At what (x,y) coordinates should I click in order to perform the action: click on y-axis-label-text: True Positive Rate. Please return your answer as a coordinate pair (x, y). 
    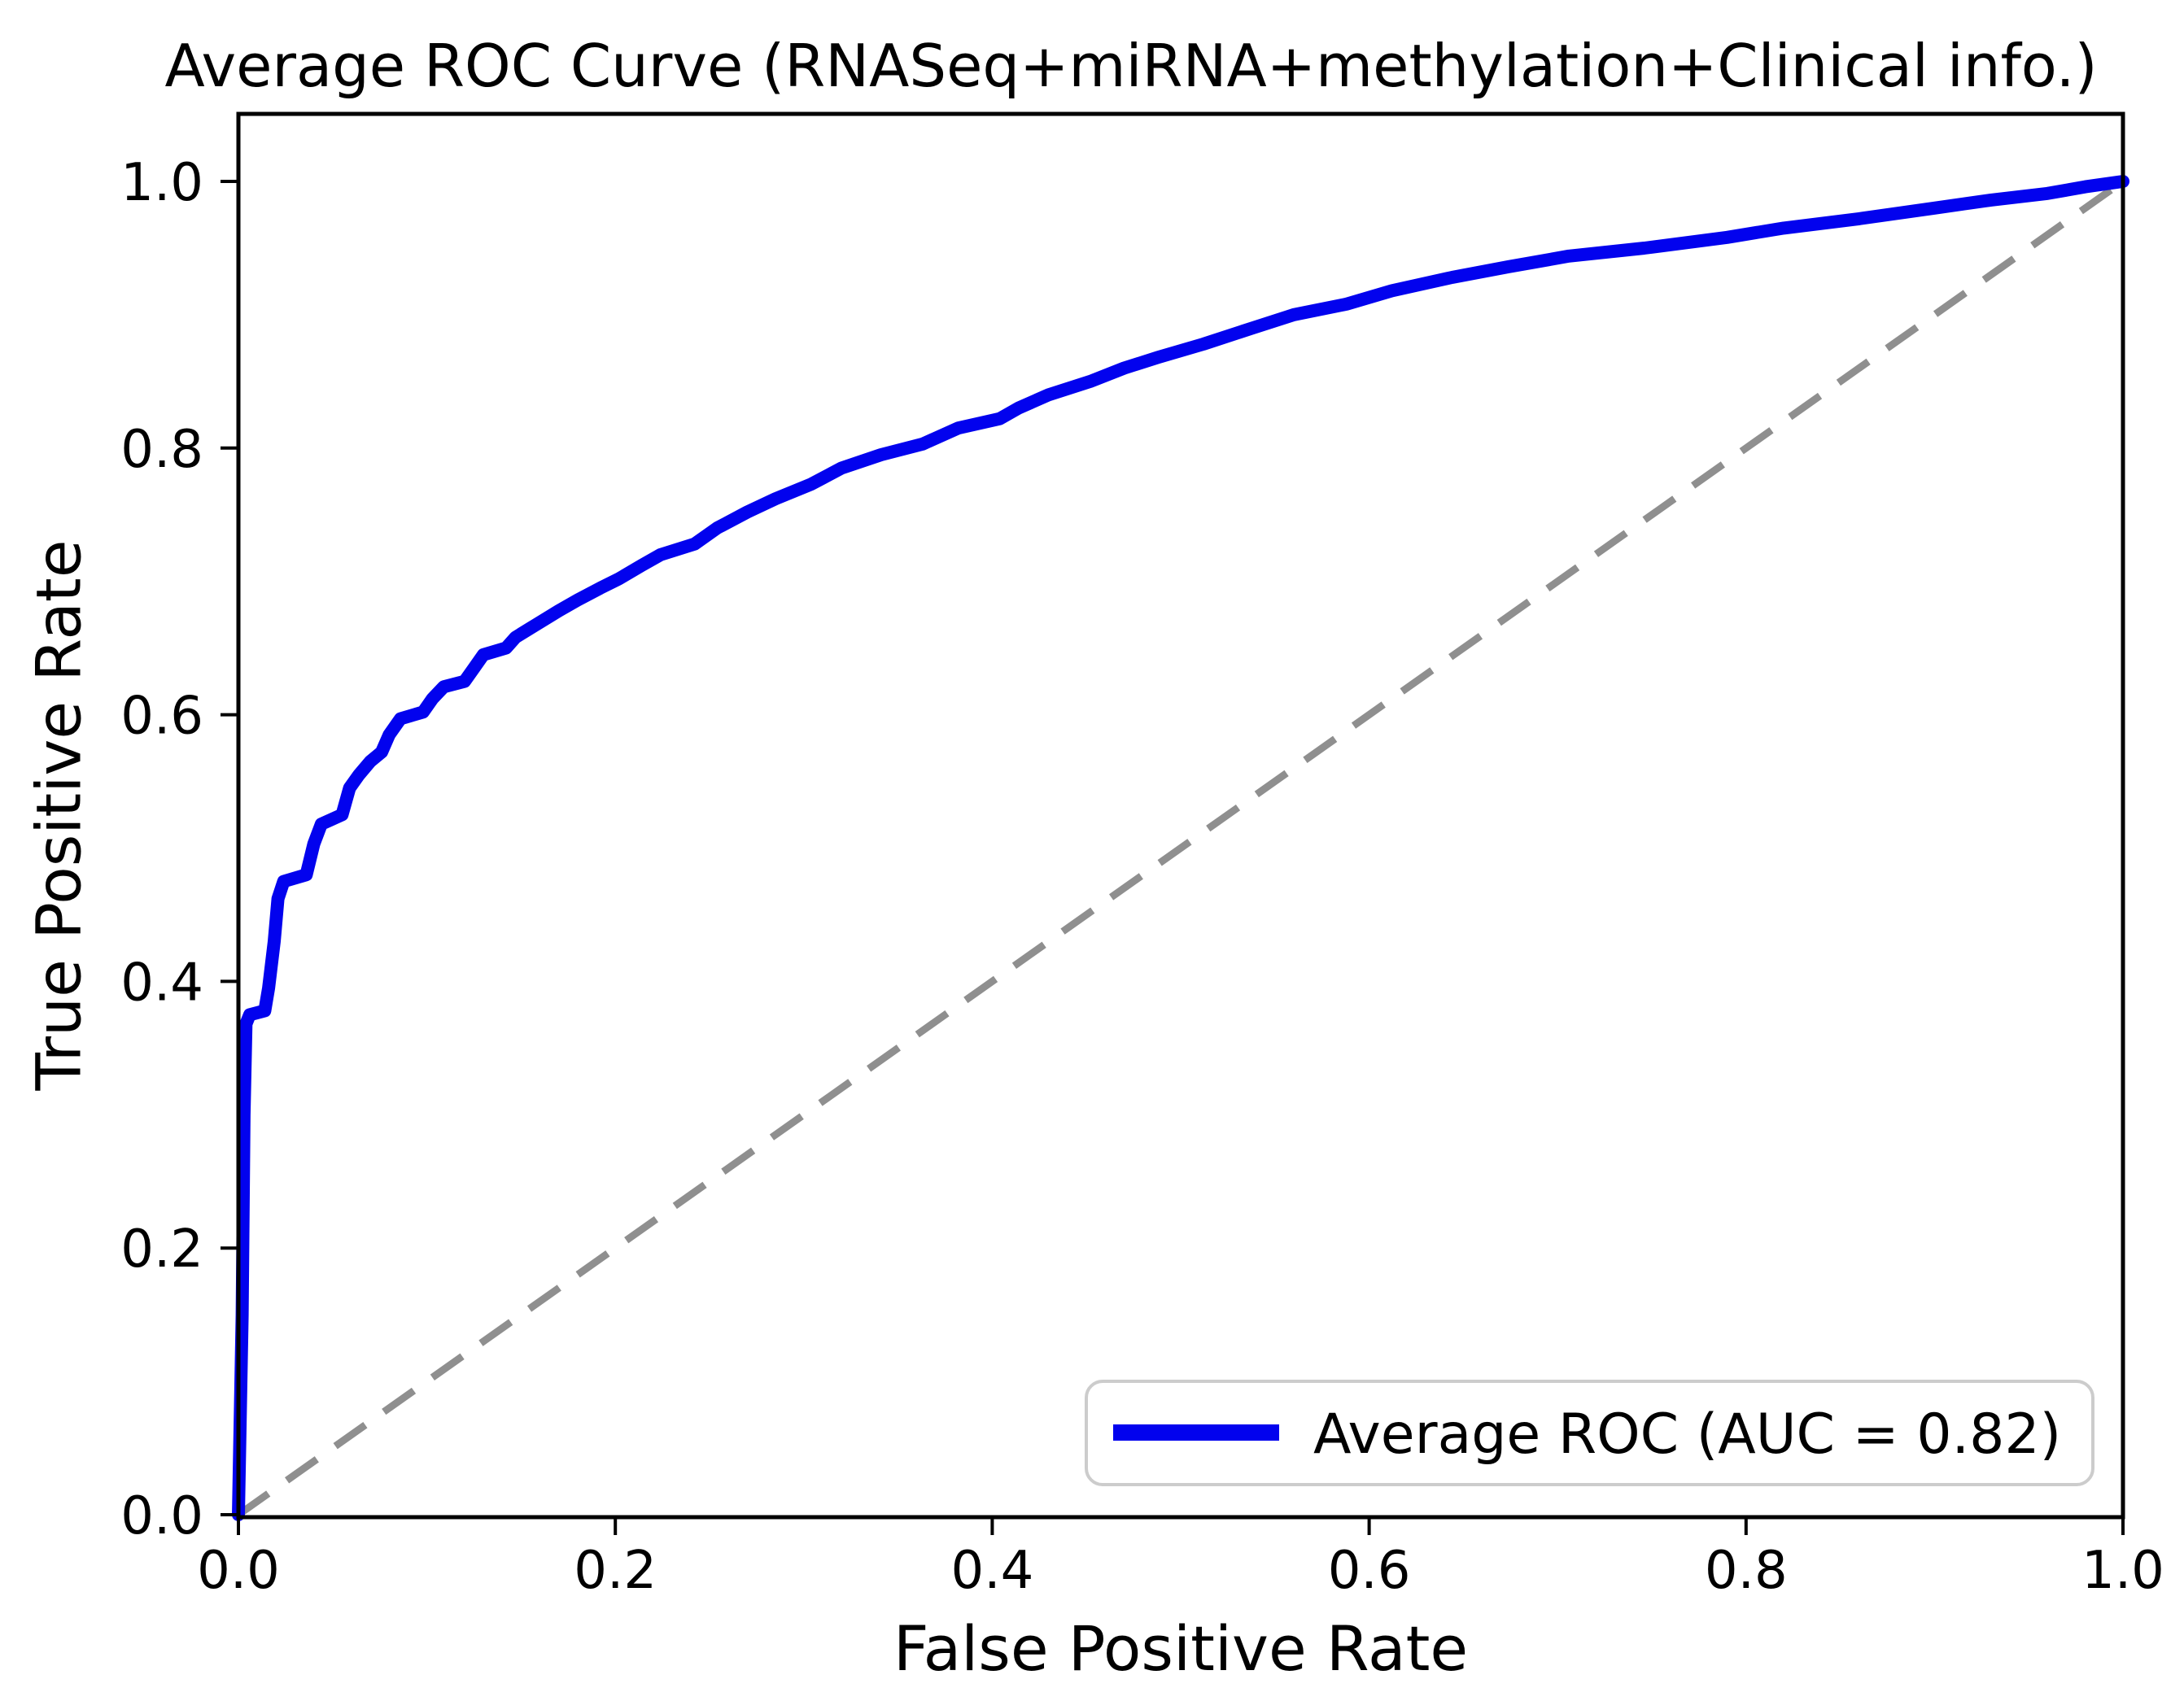
    Looking at the image, I should click on (59, 815).